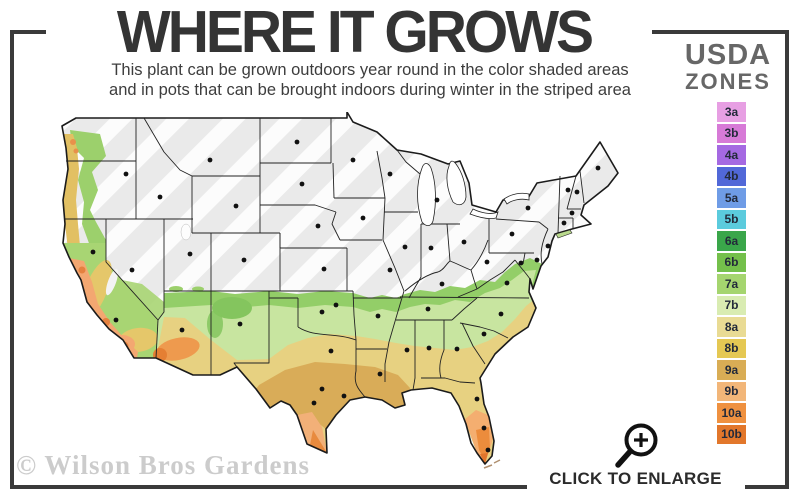  I want to click on great-lakes, so click(473, 193).